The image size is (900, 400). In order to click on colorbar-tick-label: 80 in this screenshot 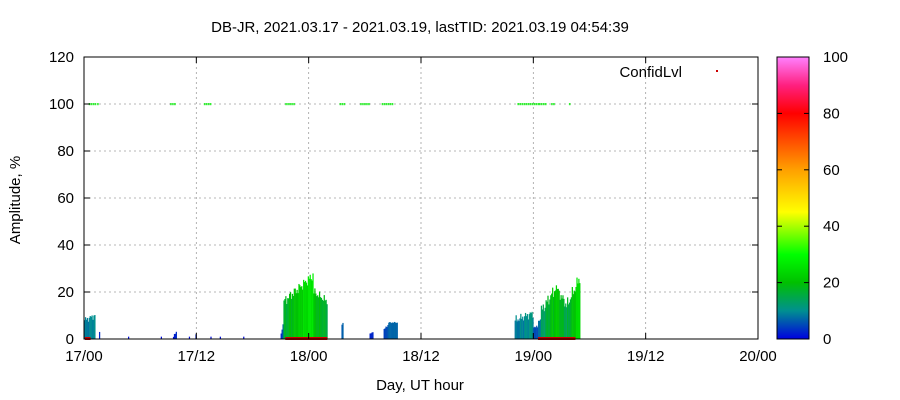, I will do `click(831, 113)`.